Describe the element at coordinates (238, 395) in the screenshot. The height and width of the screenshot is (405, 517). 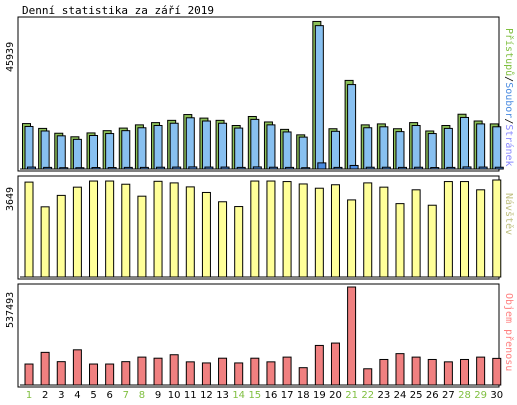
I see `x-tick-day-14: 14` at that location.